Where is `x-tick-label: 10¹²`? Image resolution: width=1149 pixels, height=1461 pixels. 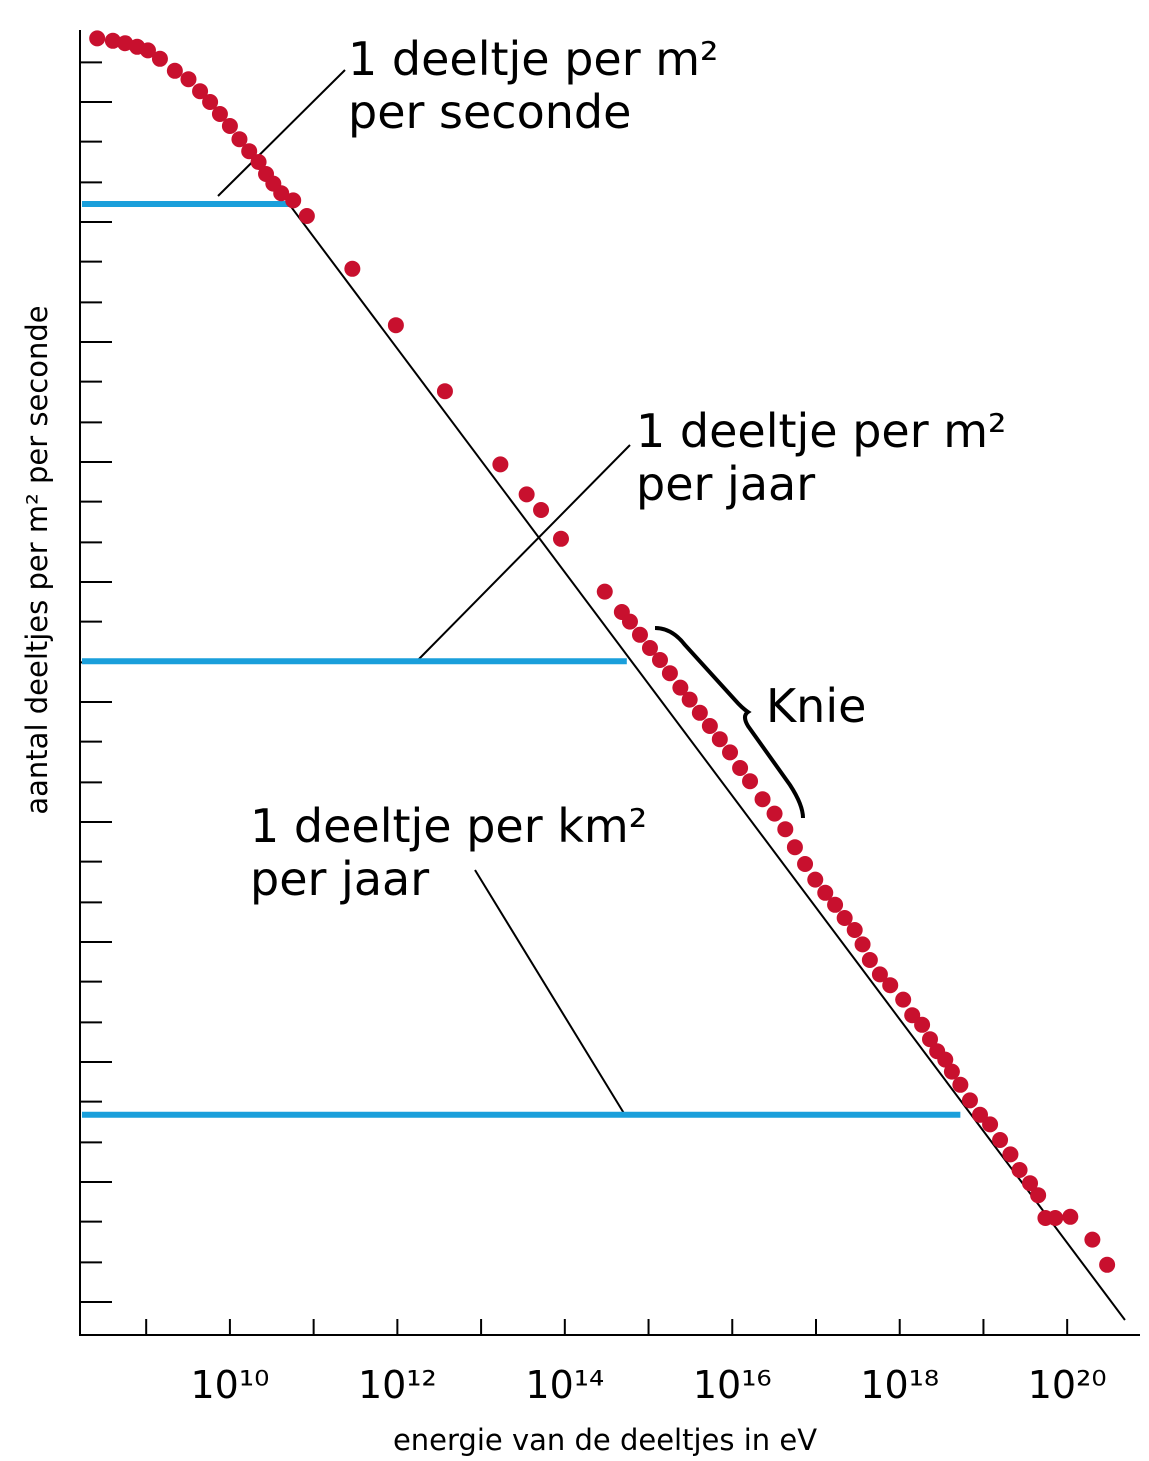 x-tick-label: 10¹² is located at coordinates (397, 1385).